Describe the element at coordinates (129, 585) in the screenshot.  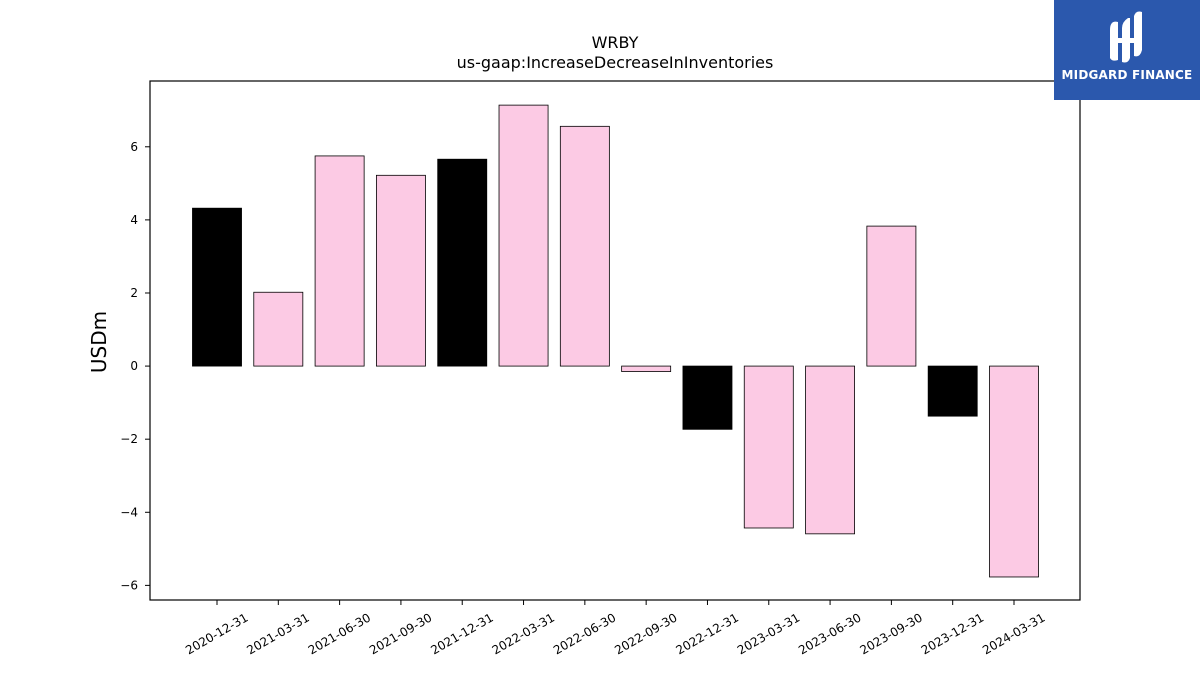
I see `y-tick-label: −6` at that location.